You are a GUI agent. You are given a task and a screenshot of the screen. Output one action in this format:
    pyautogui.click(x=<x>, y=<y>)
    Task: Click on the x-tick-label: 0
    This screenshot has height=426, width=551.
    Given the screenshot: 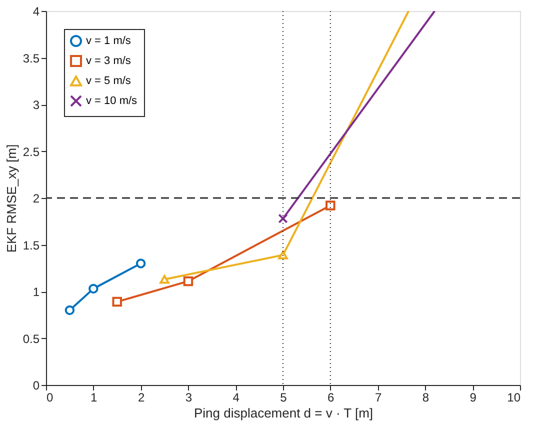 What is the action you would take?
    pyautogui.click(x=50, y=397)
    